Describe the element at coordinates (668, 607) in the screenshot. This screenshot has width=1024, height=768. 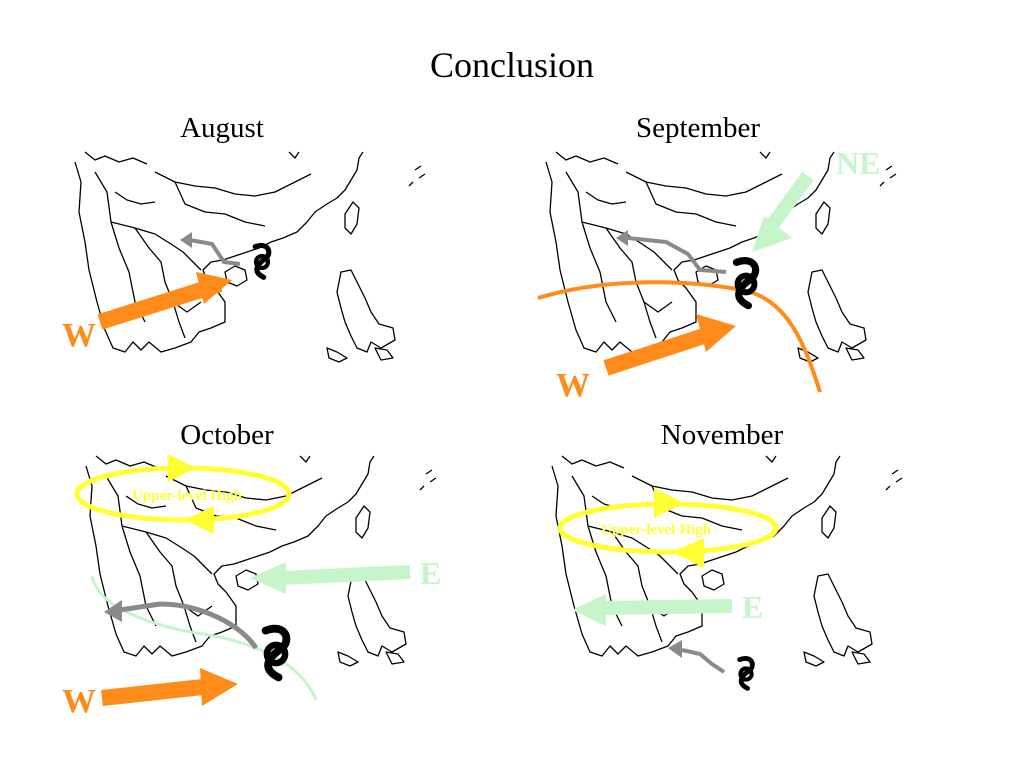
I see `easterly-arrow-november` at that location.